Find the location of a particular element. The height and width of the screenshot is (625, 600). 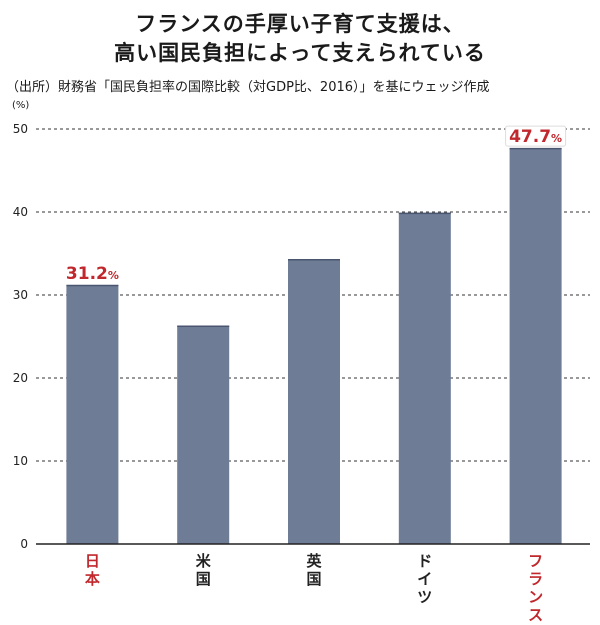

y-tick-label: 10 is located at coordinates (20, 461).